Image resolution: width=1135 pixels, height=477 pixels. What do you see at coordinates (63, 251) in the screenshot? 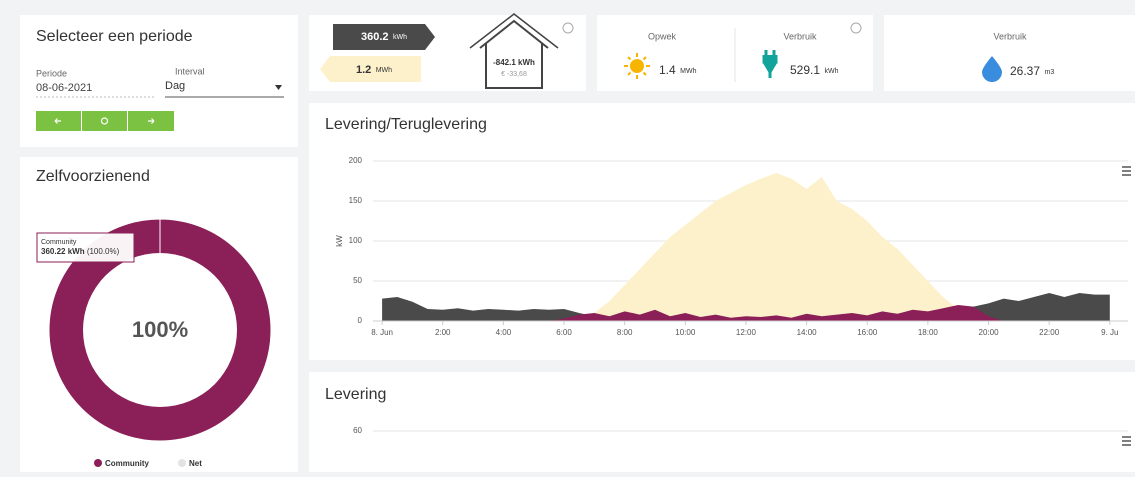
I see `tooltip-value: 360.22 kWh` at bounding box center [63, 251].